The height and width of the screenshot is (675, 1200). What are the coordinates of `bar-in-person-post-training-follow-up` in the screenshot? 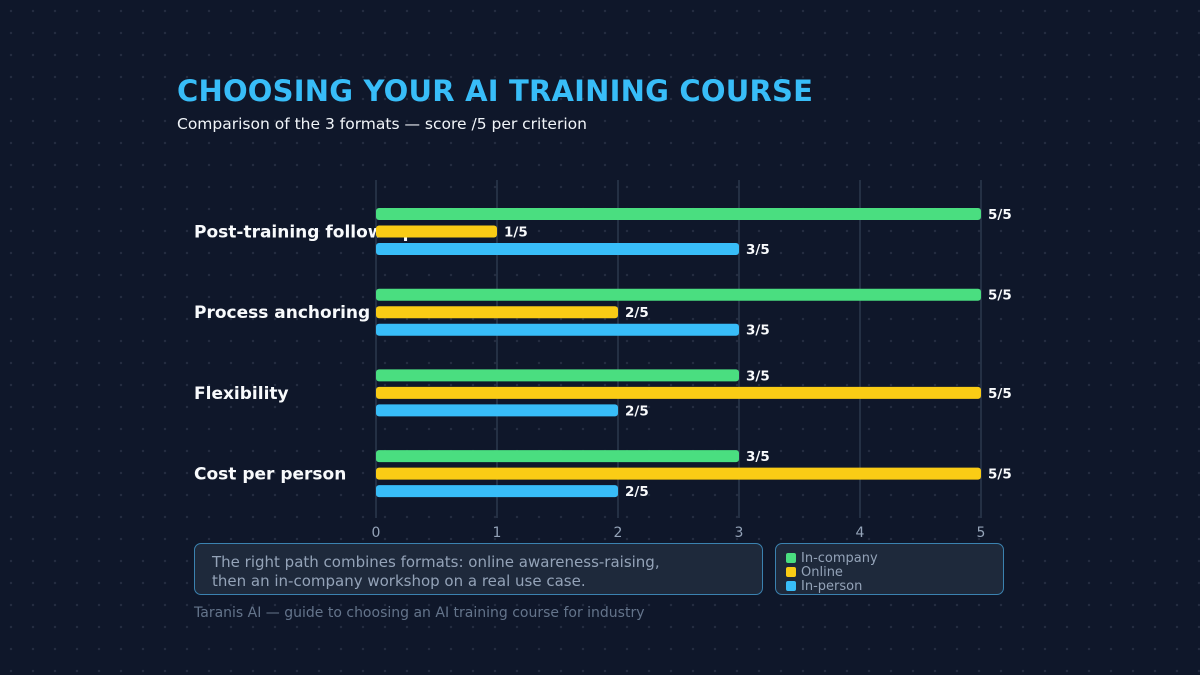 It's located at (557, 249).